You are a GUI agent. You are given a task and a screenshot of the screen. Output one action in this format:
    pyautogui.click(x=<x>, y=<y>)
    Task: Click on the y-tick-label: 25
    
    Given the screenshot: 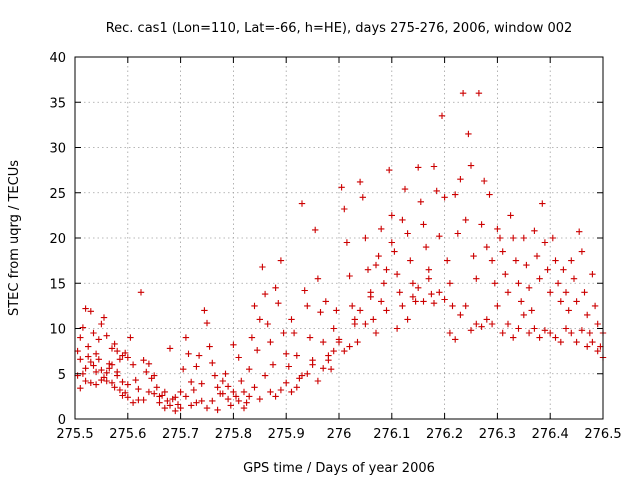 What is the action you would take?
    pyautogui.click(x=57, y=194)
    